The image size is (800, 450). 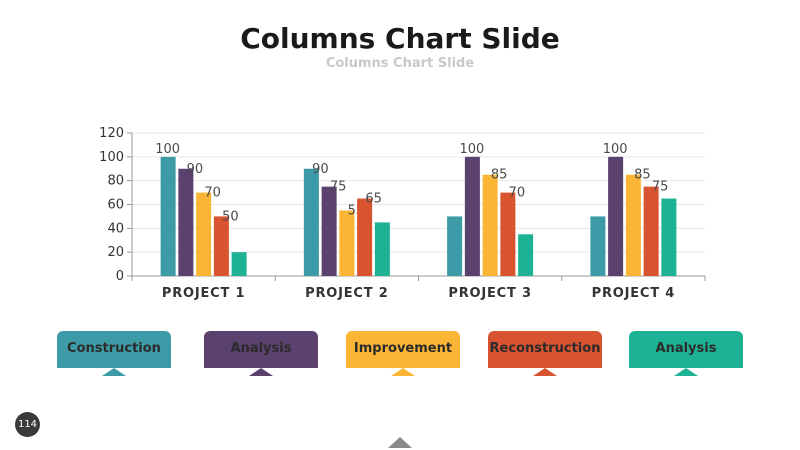 I want to click on legend-label: Improvement, so click(x=403, y=348).